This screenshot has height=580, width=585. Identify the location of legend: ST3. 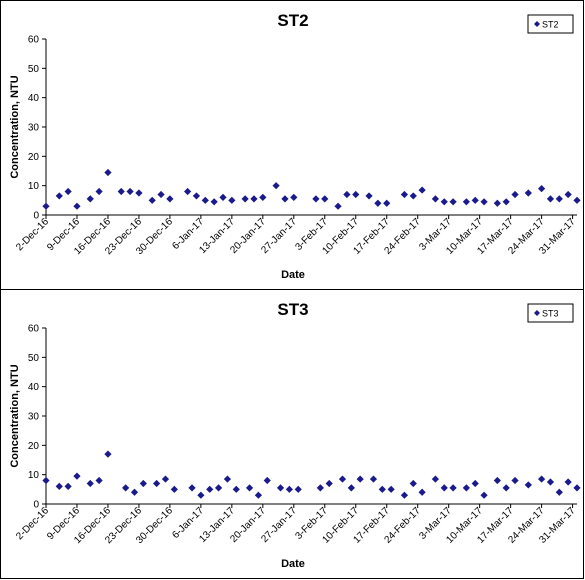
(550, 313).